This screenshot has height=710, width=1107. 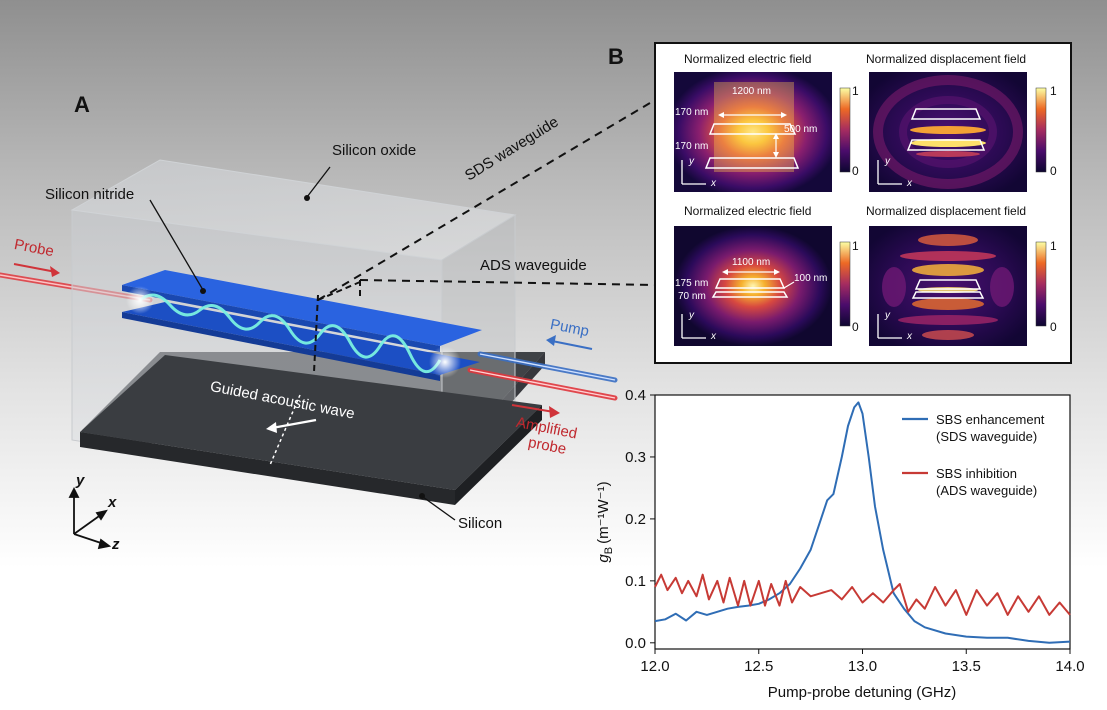 I want to click on chart-plot-area, so click(x=862, y=522).